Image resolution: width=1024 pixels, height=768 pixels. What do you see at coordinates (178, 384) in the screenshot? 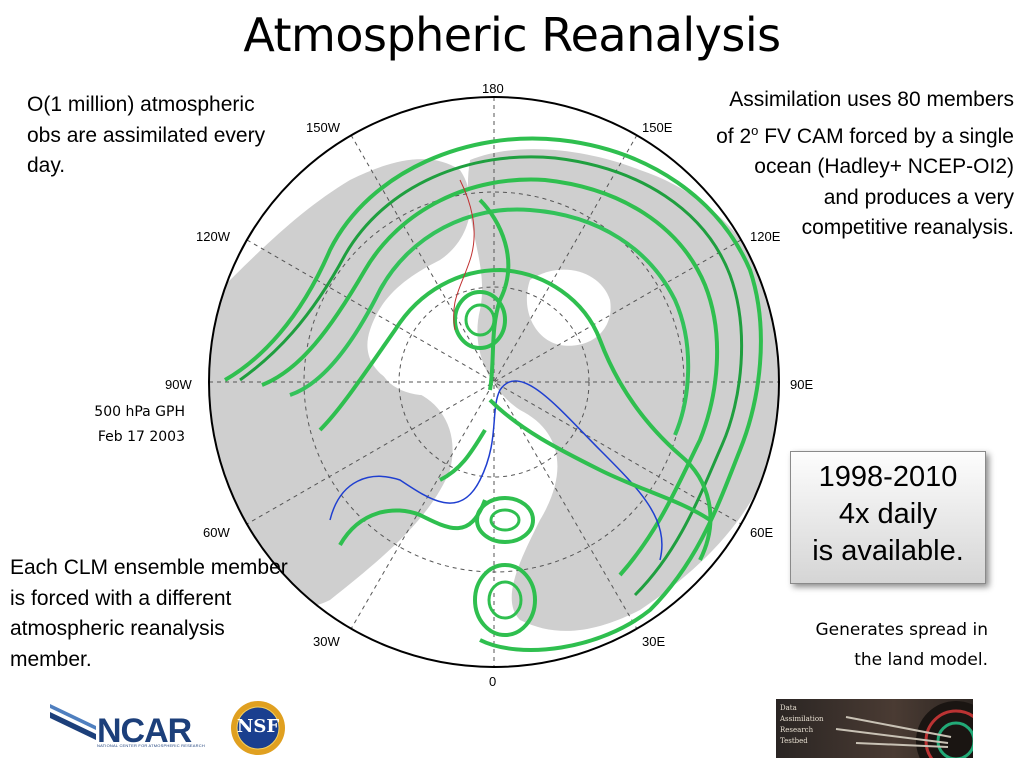
I see `label-90w: 90W` at bounding box center [178, 384].